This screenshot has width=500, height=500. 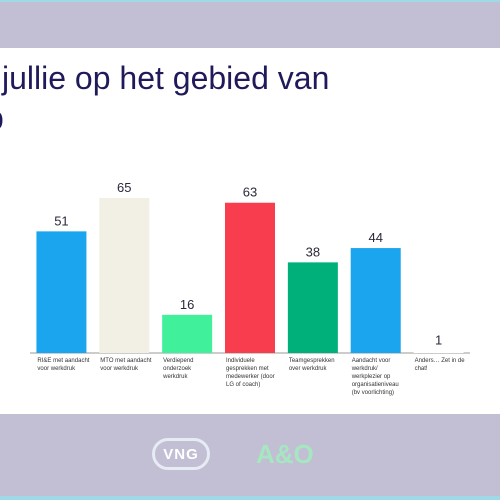 I want to click on bar-value-label-5: 38, so click(x=313, y=251).